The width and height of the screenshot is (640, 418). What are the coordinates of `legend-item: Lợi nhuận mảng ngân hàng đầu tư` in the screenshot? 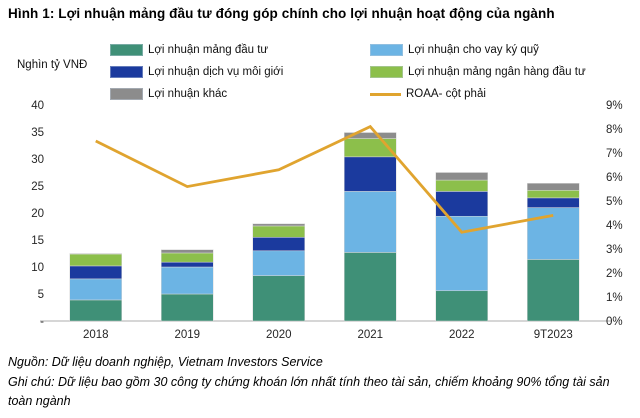 It's located at (478, 72).